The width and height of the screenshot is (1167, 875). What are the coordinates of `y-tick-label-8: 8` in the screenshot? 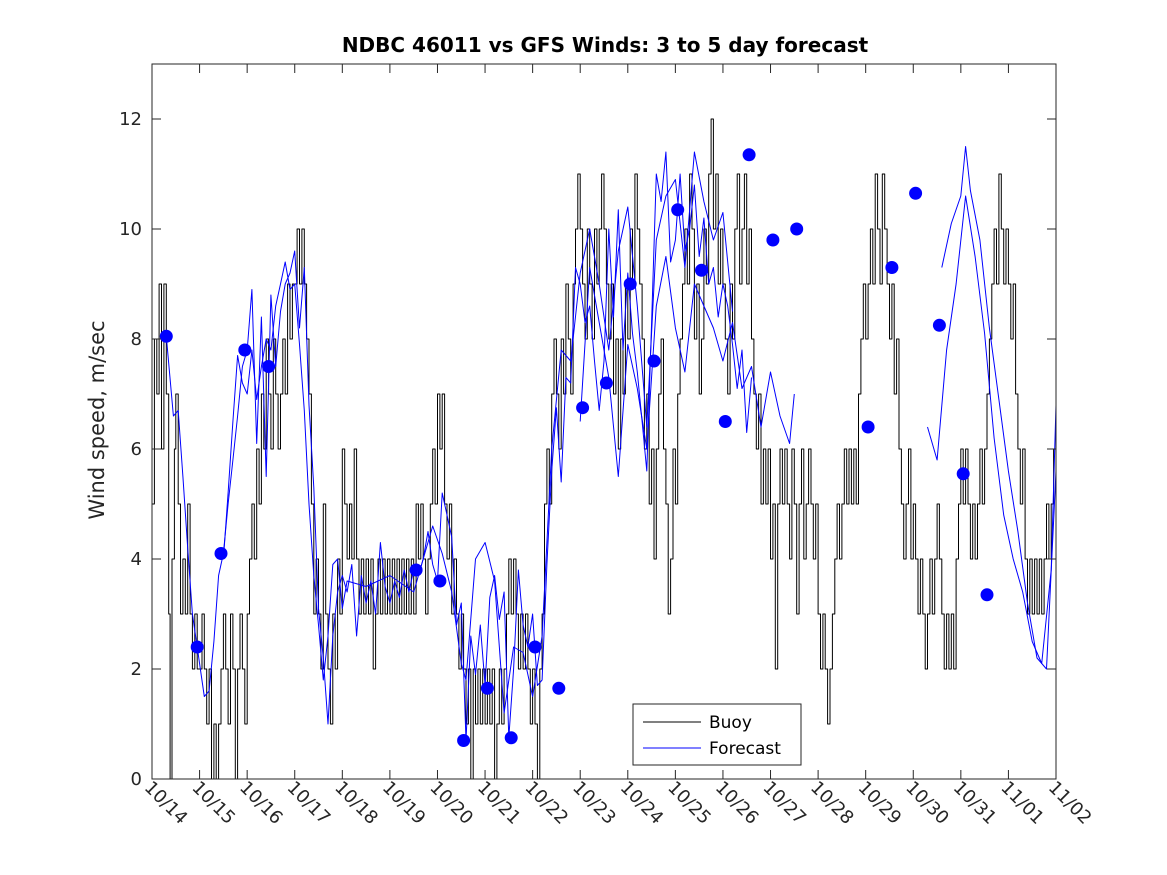 It's located at (136, 339).